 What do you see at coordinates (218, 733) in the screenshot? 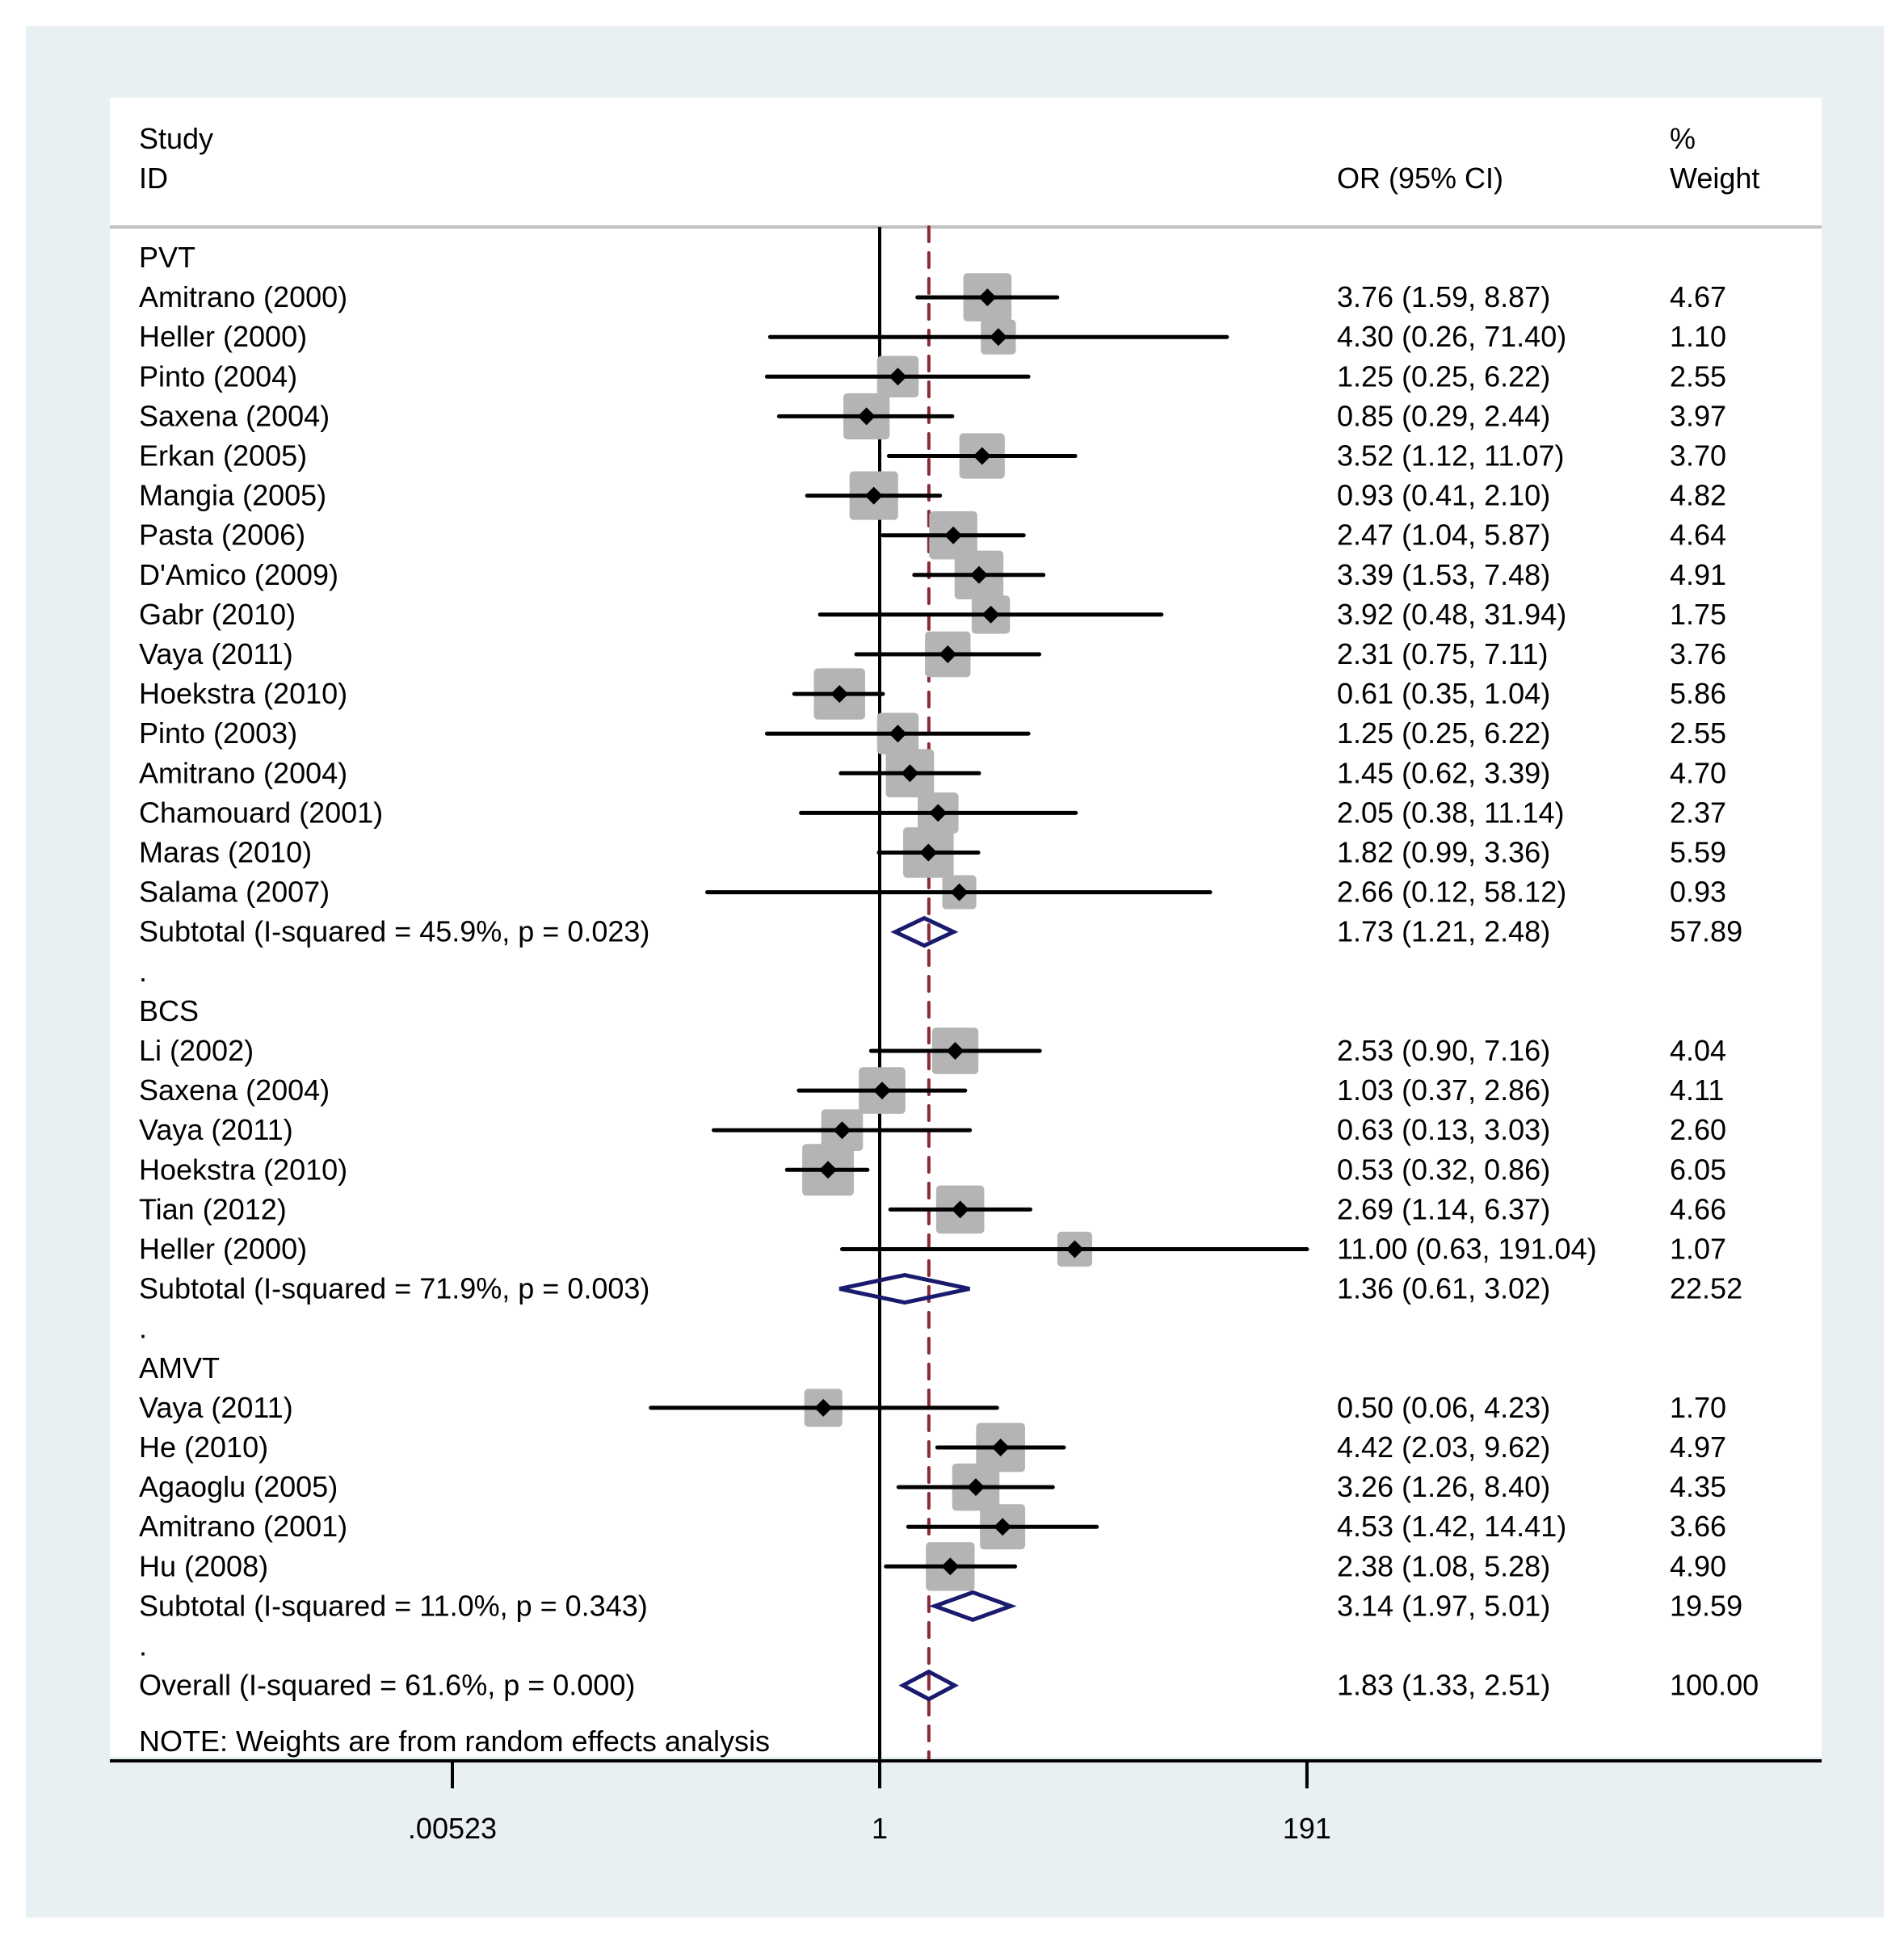
I see `study-label: Pinto (2003)` at bounding box center [218, 733].